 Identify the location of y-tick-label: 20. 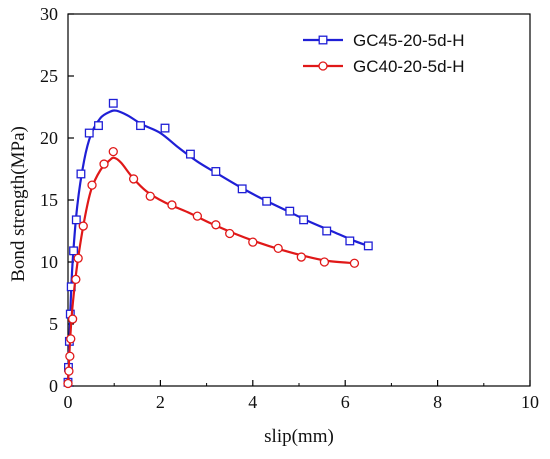
(49, 138).